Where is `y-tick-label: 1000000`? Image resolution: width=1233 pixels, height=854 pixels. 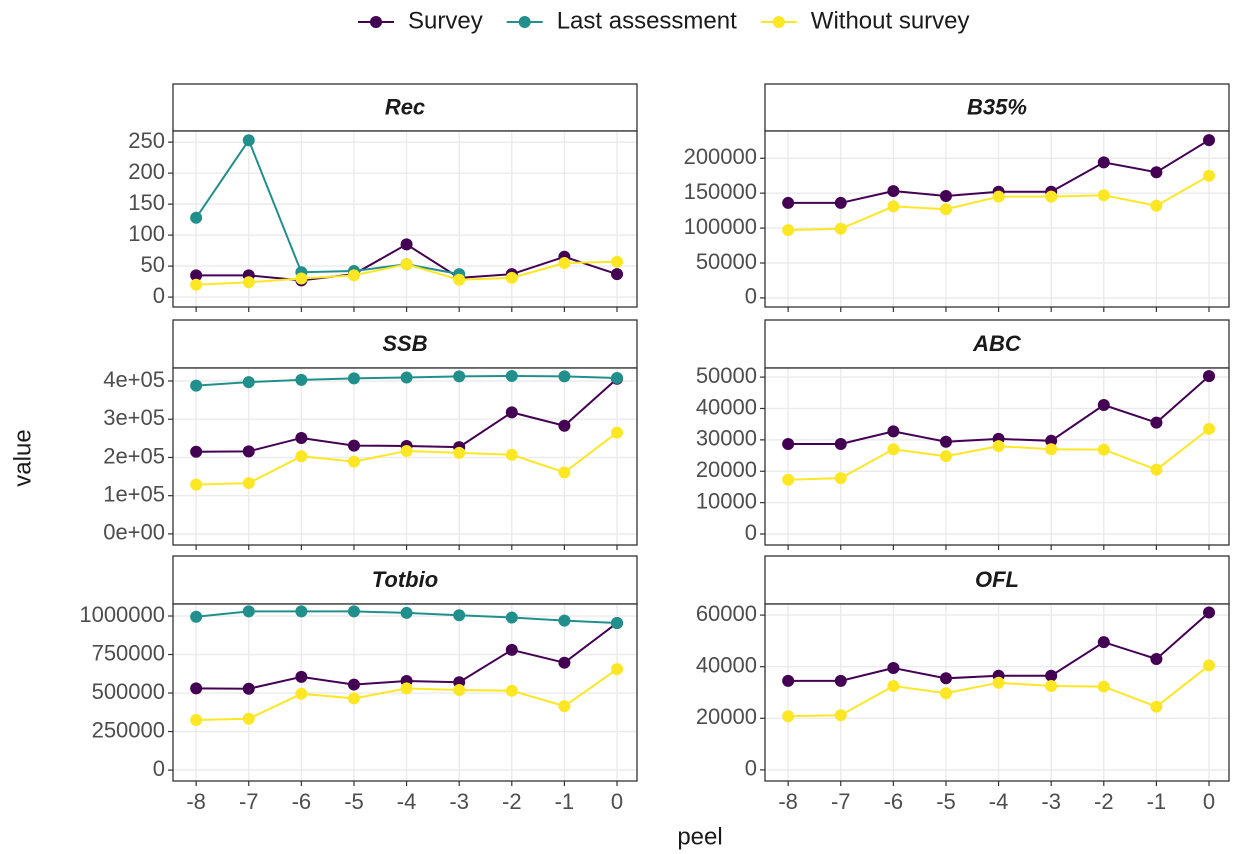 y-tick-label: 1000000 is located at coordinates (122, 614).